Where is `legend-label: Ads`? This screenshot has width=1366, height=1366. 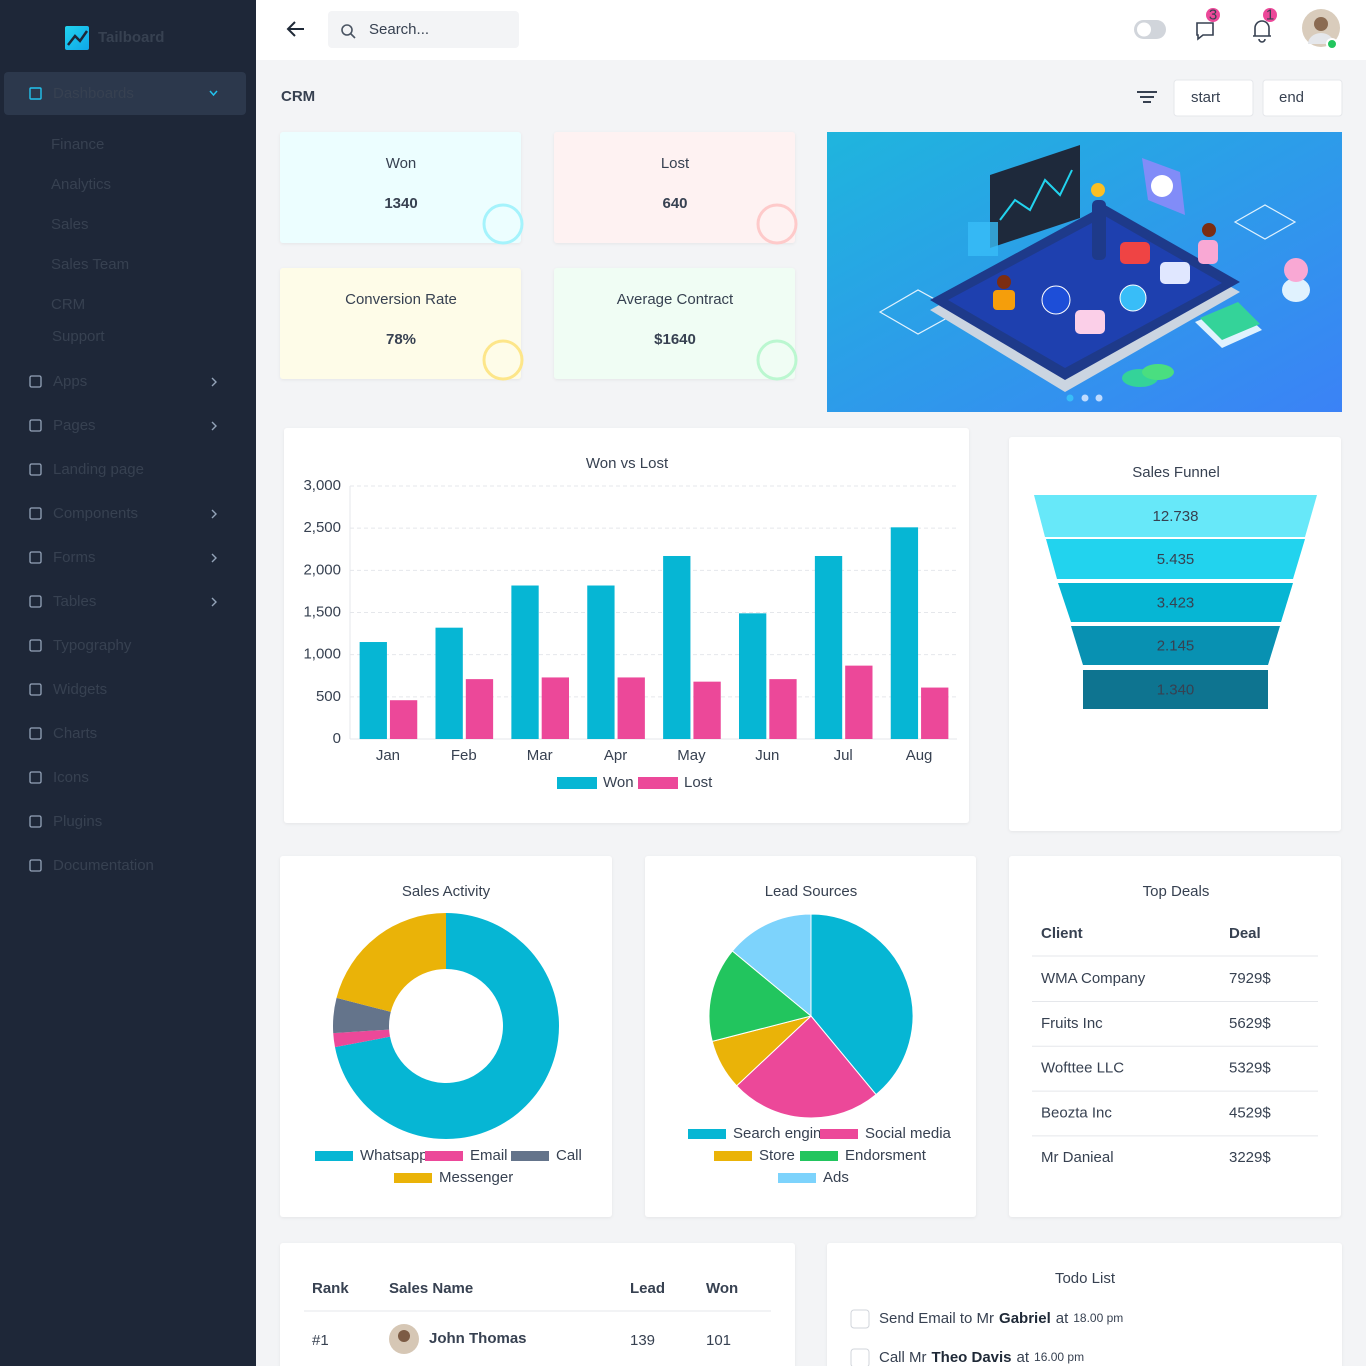
legend-label: Ads is located at coordinates (836, 1177).